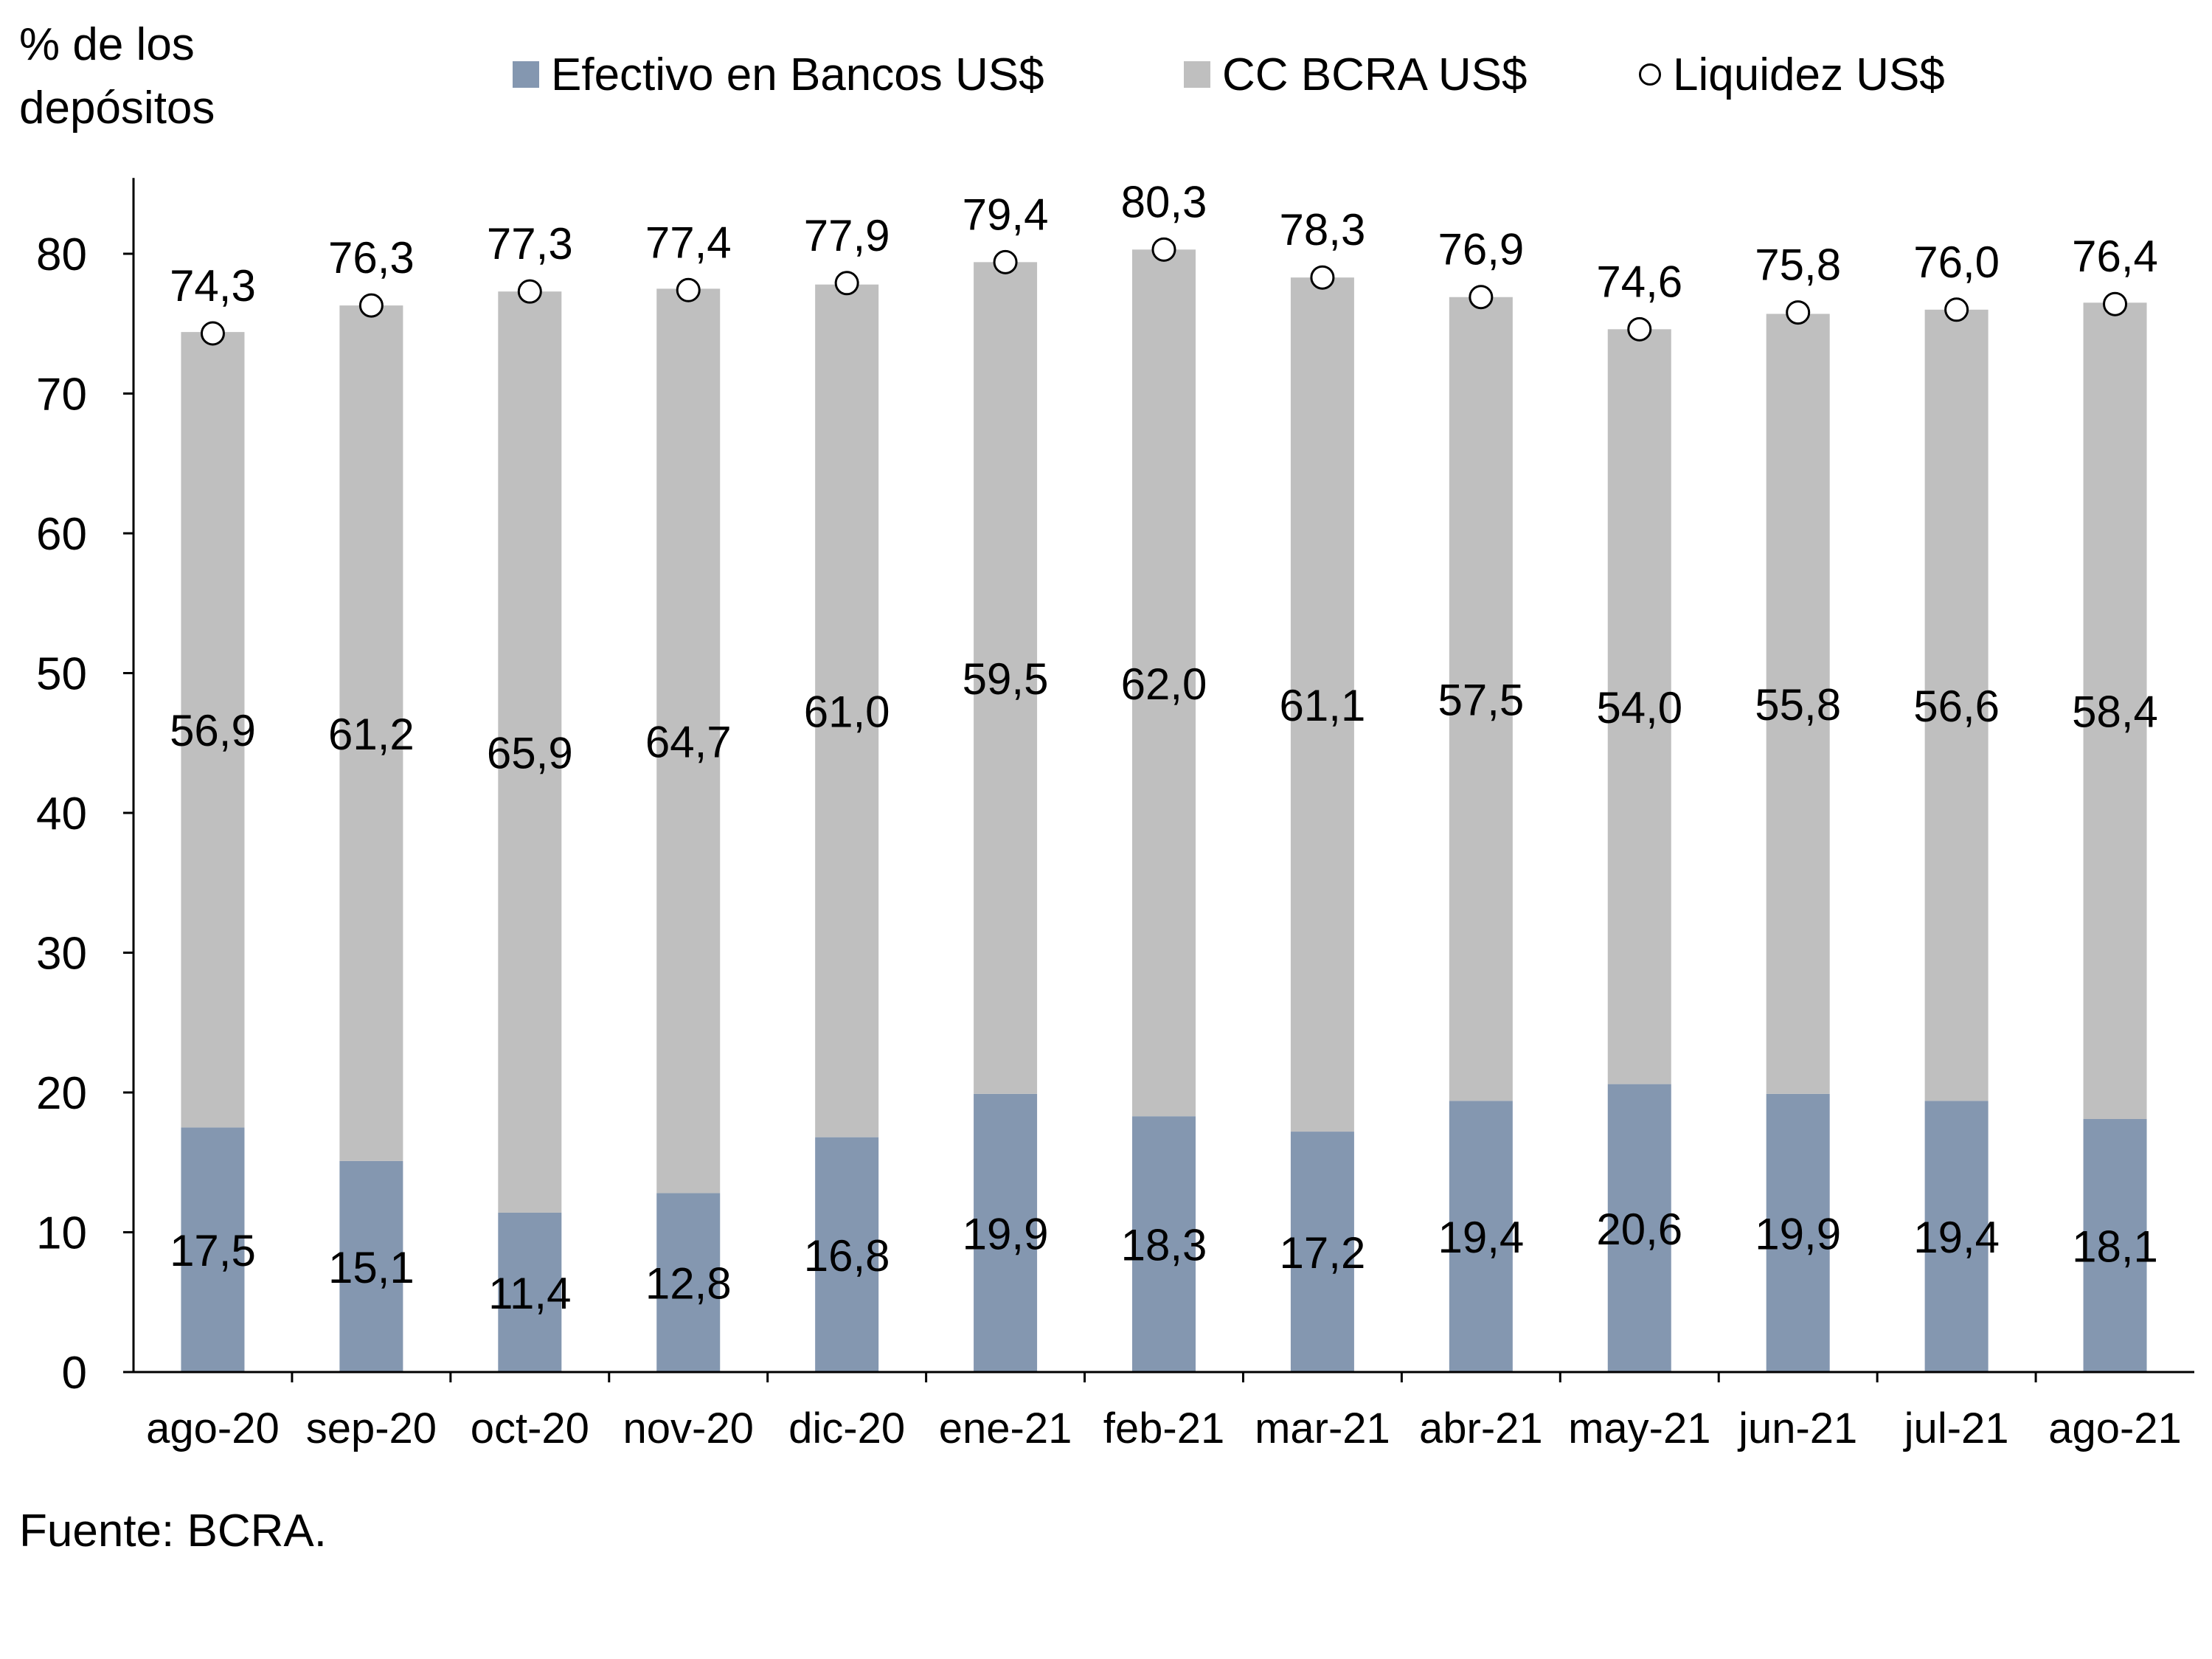 This screenshot has width=2212, height=1659. I want to click on data-label-liquidez-ago-20: 74,3, so click(213, 286).